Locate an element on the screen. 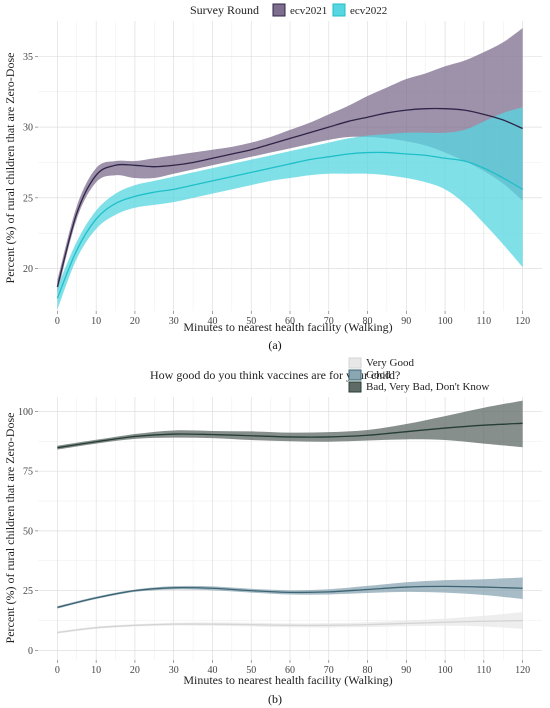  b-line-very-good is located at coordinates (290, 626).